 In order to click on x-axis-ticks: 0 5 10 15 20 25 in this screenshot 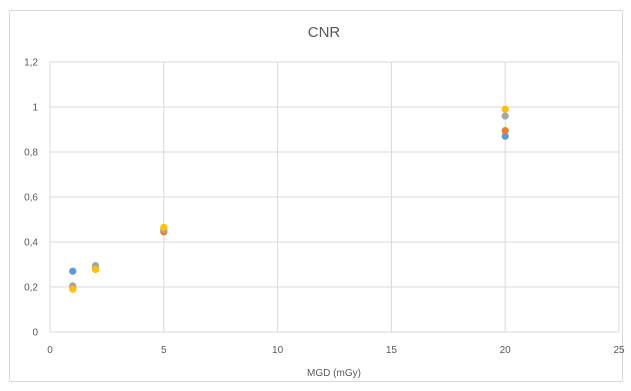, I will do `click(336, 350)`.